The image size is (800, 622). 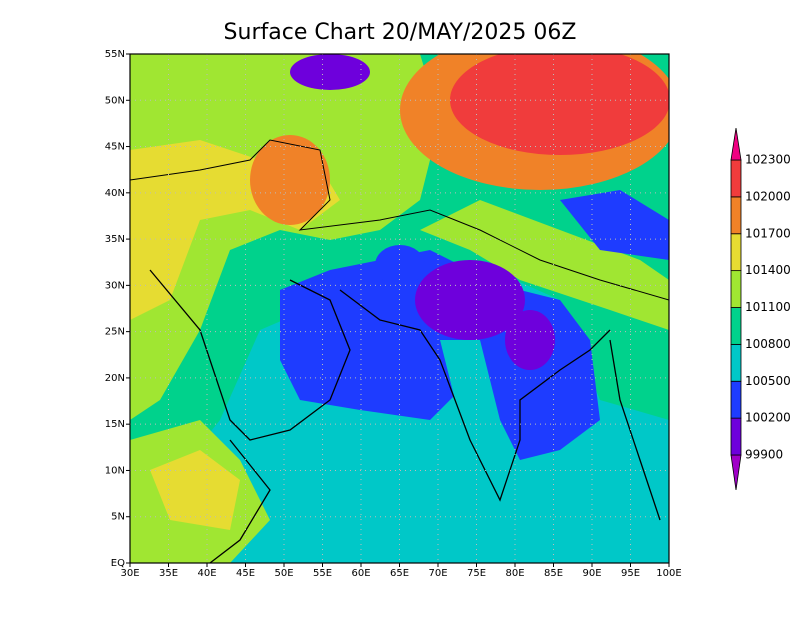 What do you see at coordinates (206, 573) in the screenshot?
I see `x-tick-label: 40E` at bounding box center [206, 573].